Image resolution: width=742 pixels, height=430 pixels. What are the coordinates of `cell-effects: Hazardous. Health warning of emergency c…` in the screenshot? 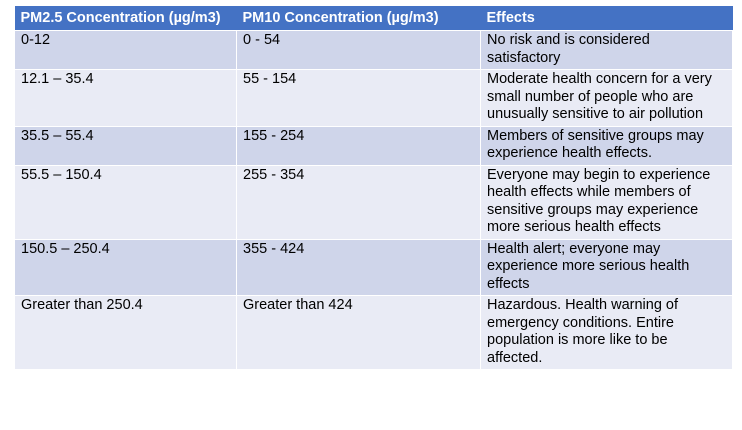 It's located at (606, 332).